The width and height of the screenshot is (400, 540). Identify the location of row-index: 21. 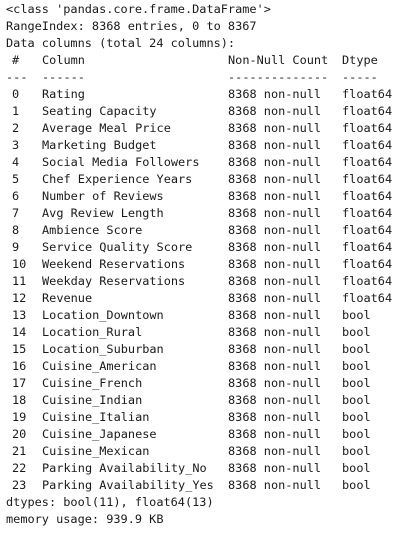
(19, 451).